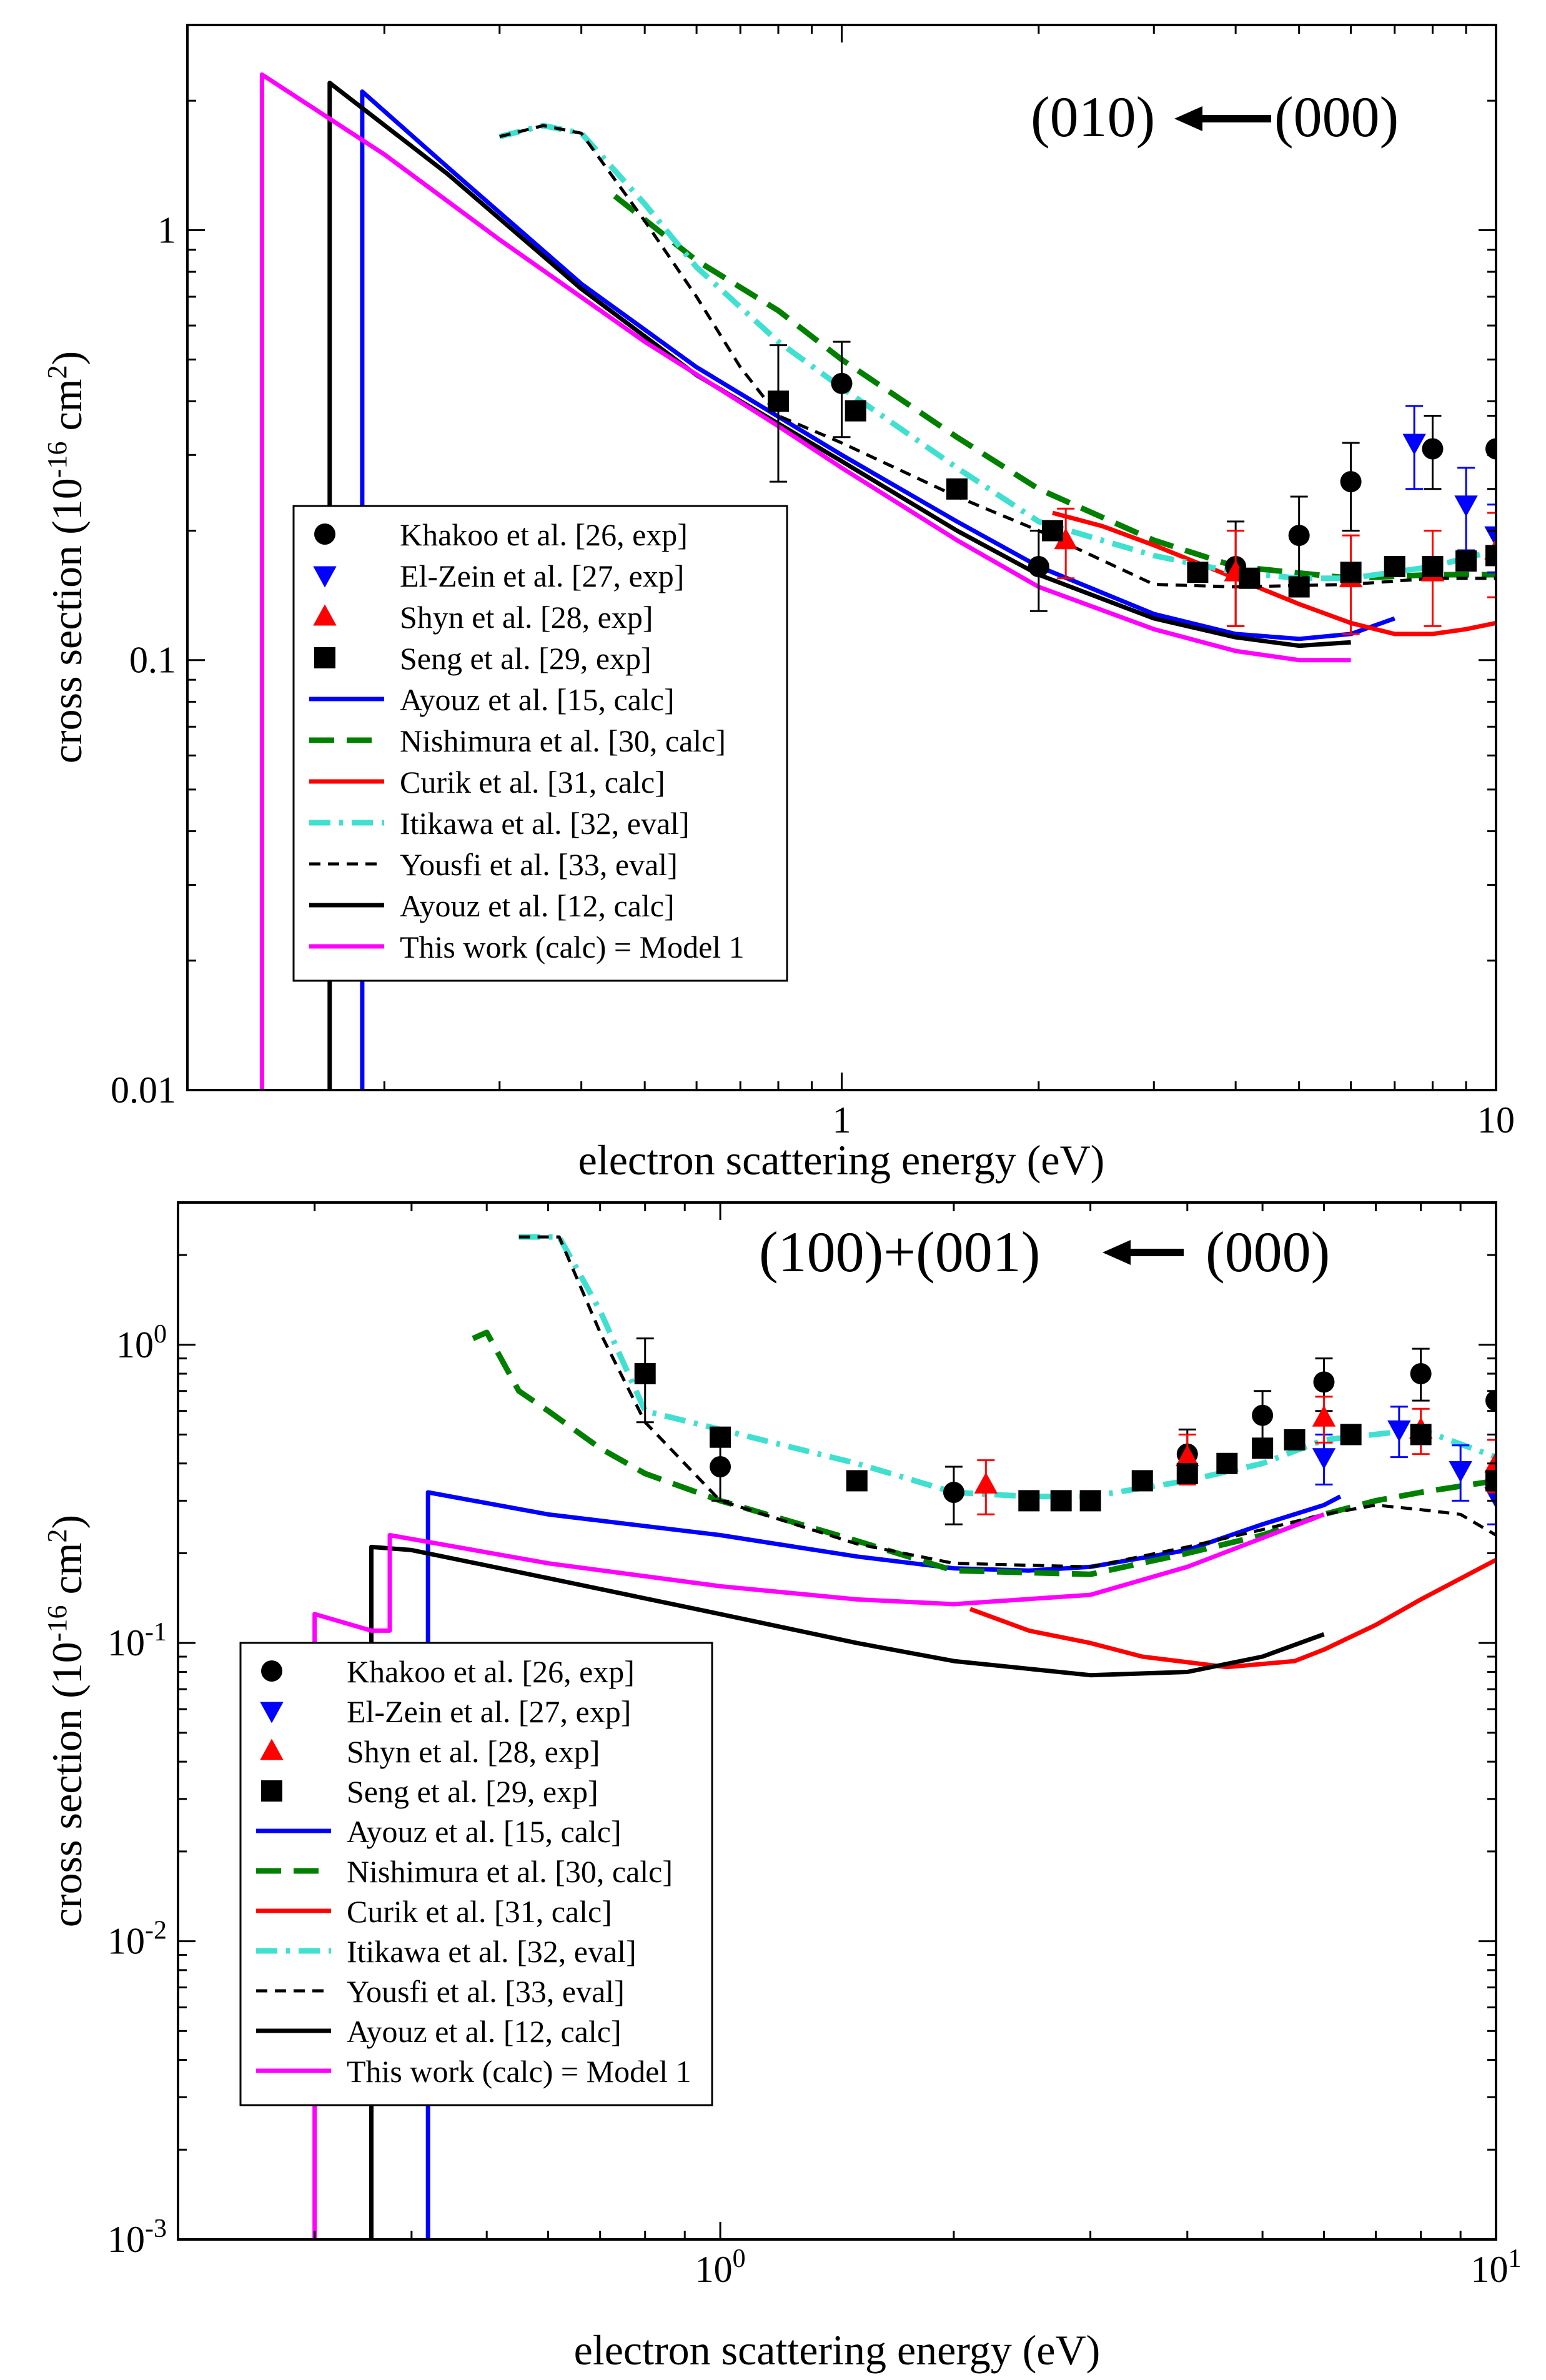  Describe the element at coordinates (1044, 1252) in the screenshot. I see `chart-title-bottom: (100)+(001) (000)` at that location.